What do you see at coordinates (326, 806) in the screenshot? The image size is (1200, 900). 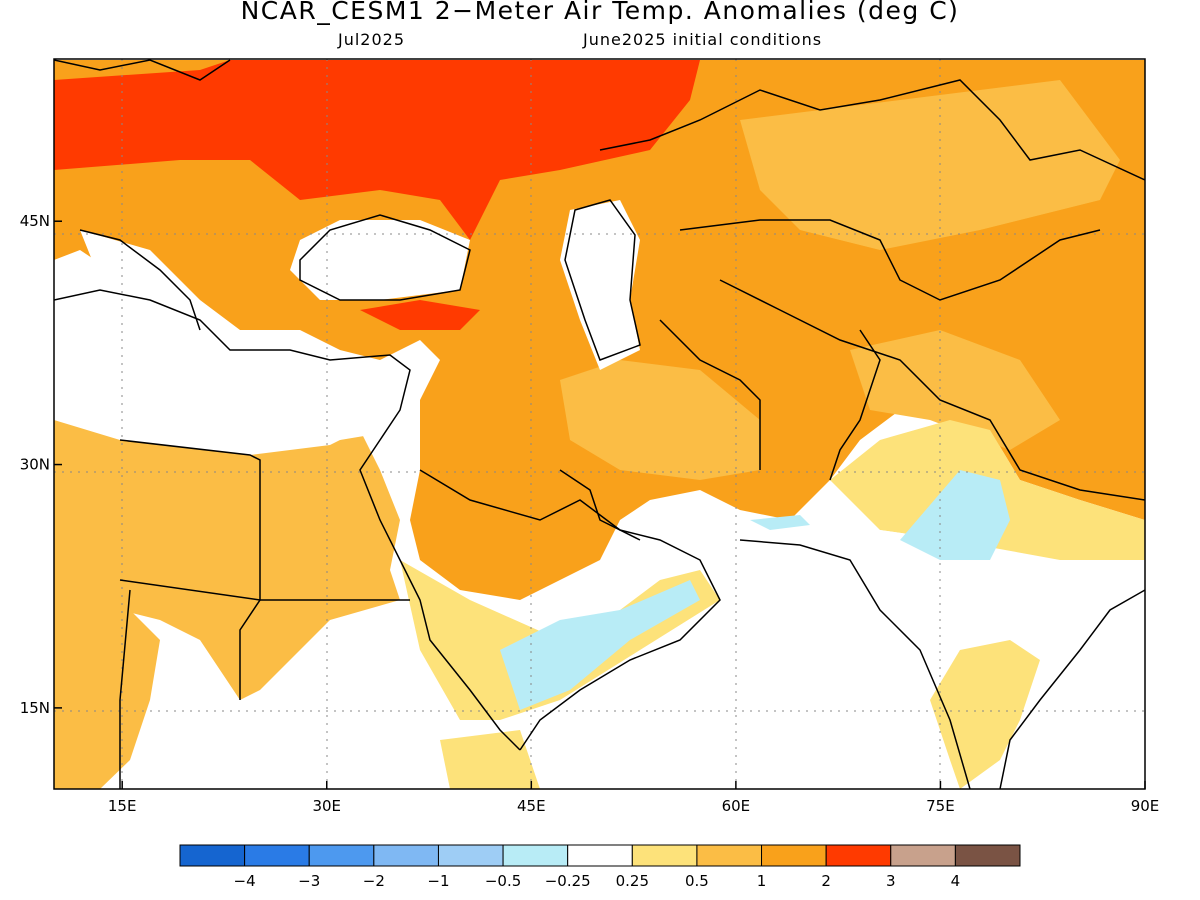 I see `lon-tick-label: 30E` at bounding box center [326, 806].